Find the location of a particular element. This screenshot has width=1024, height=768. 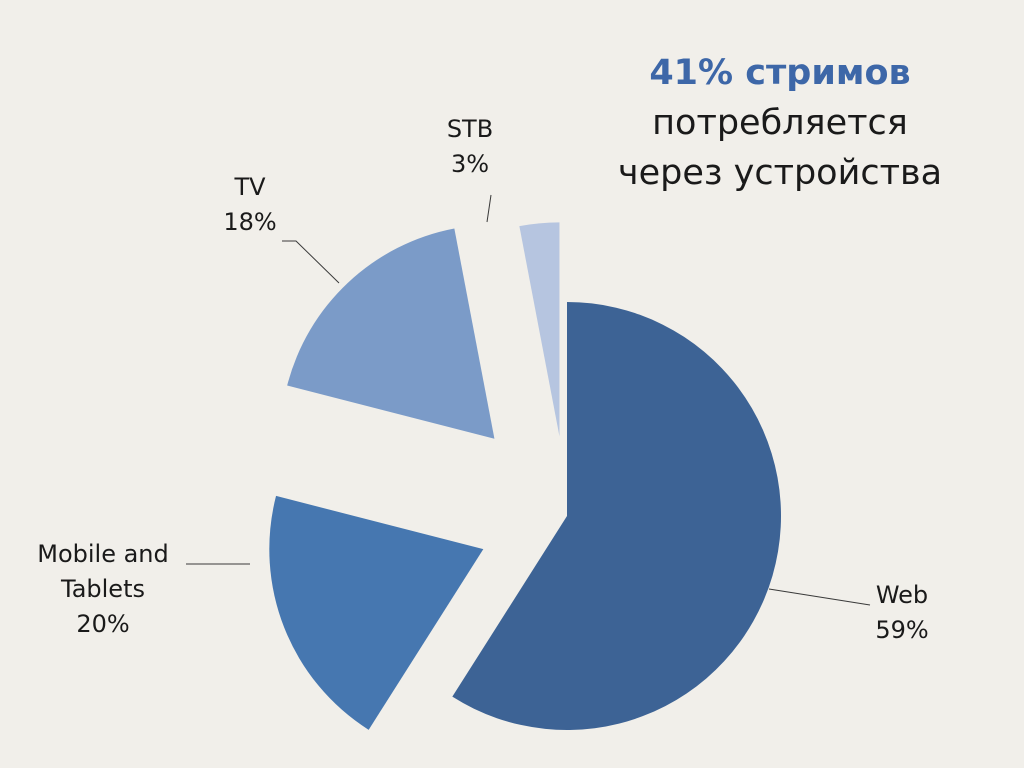

slice-label-mobile: Mobile and Tablets 20% is located at coordinates (103, 589).